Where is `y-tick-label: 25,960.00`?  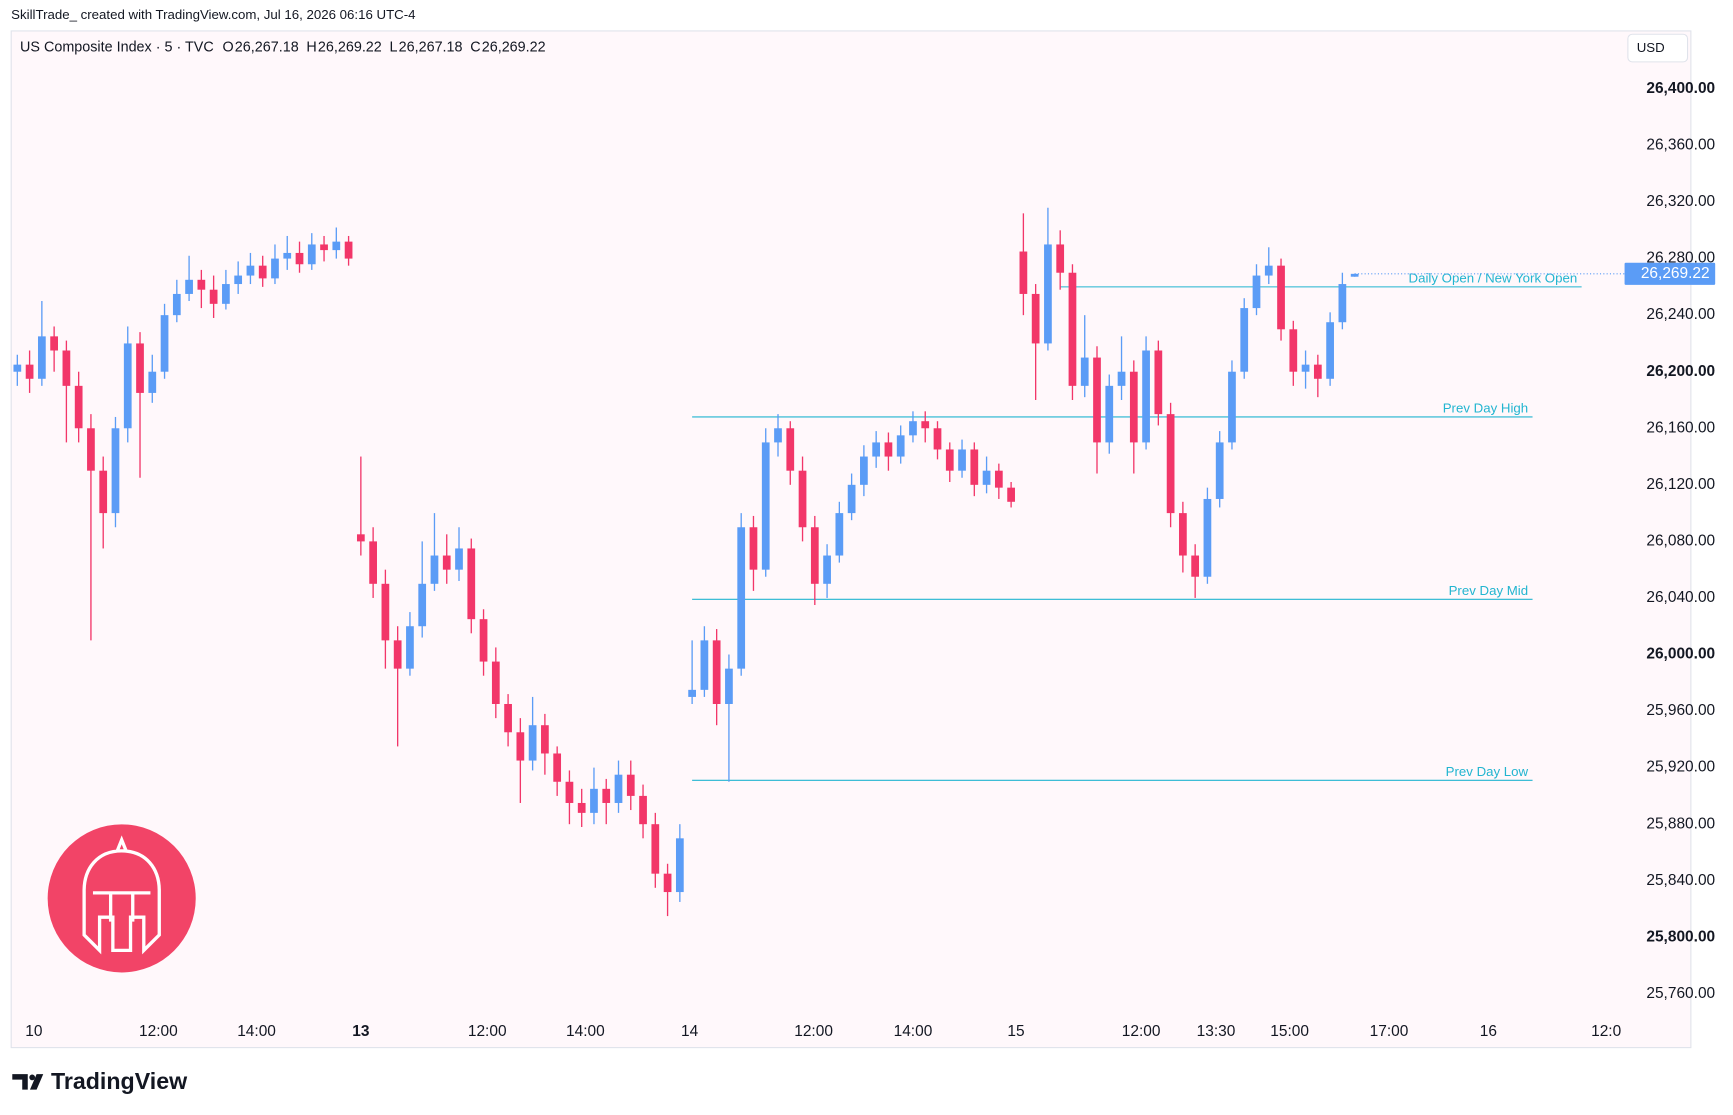
y-tick-label: 25,960.00 is located at coordinates (1680, 710).